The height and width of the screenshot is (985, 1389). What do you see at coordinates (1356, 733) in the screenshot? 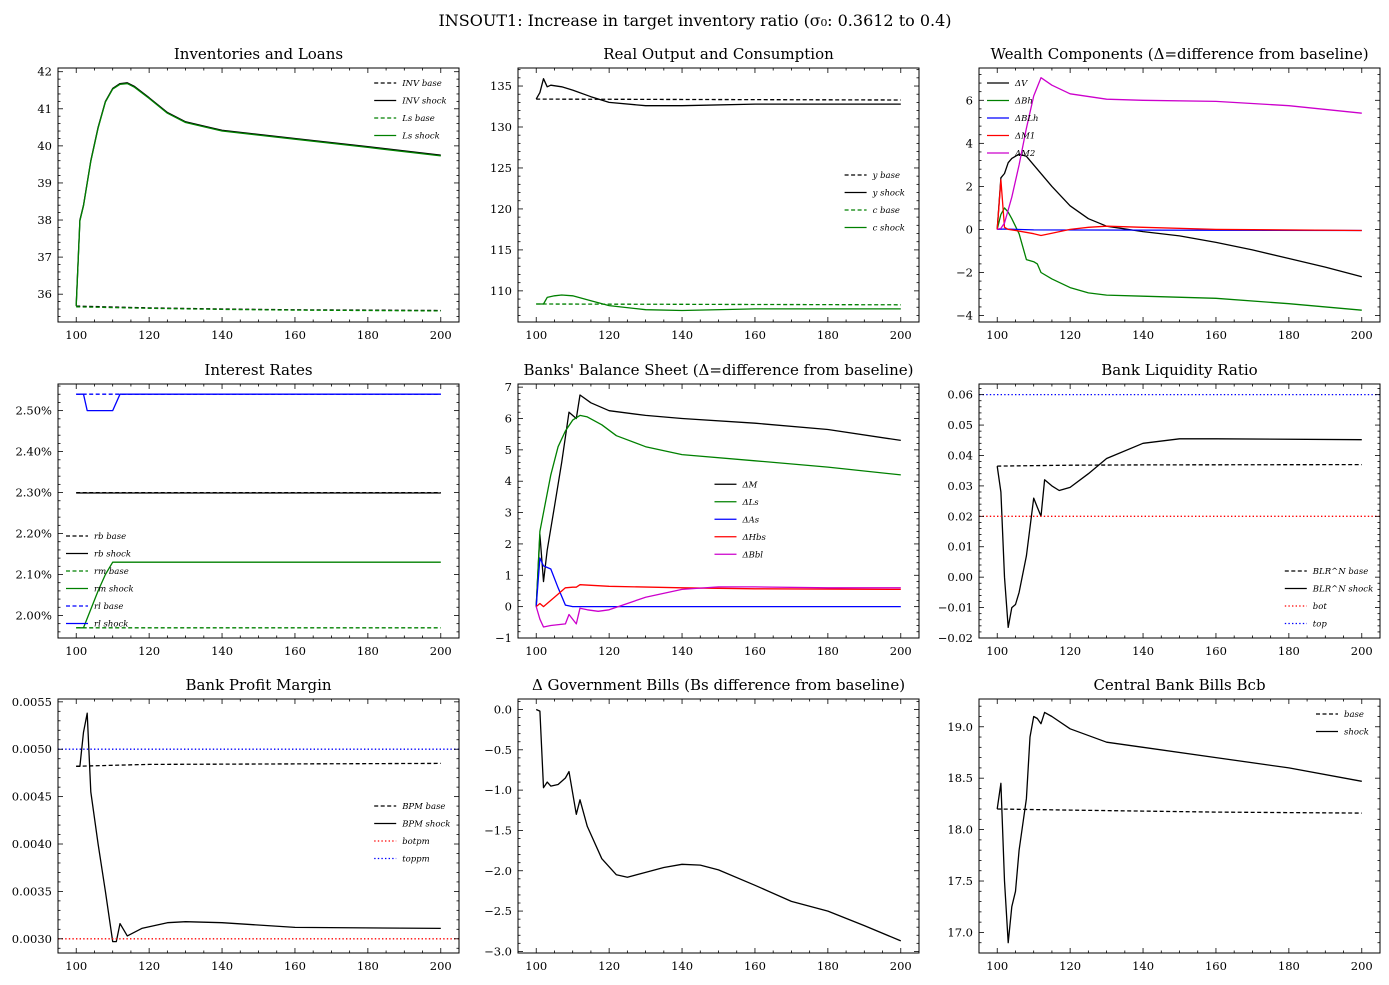
I see `legend-entry: shock` at bounding box center [1356, 733].